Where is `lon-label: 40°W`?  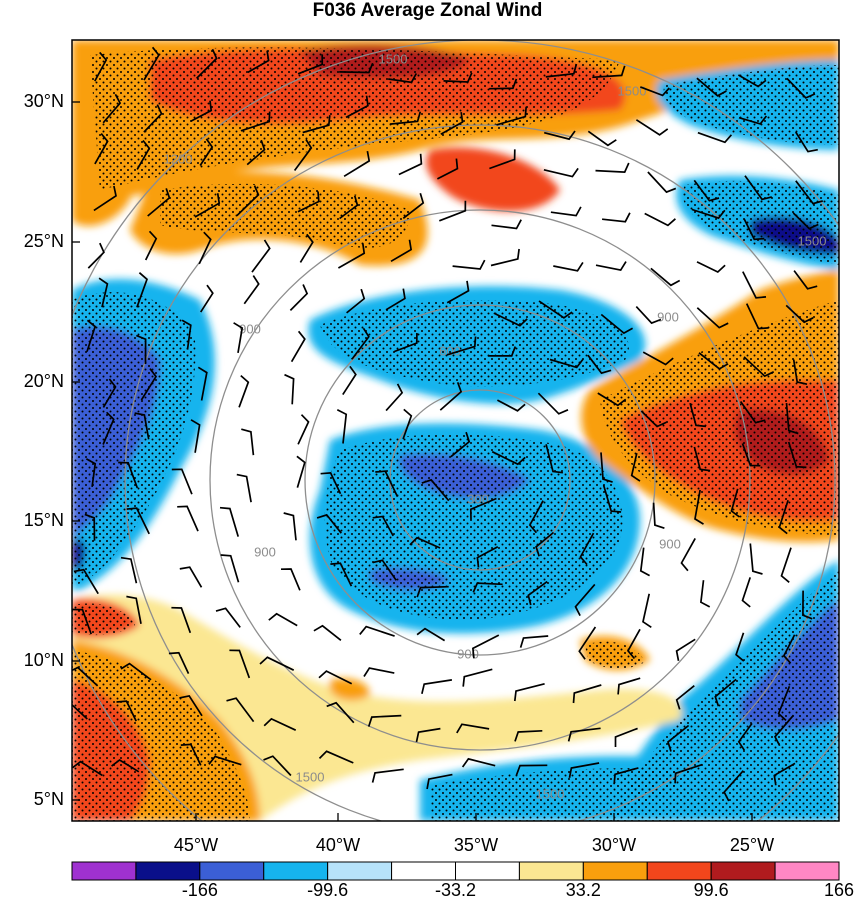 lon-label: 40°W is located at coordinates (338, 845).